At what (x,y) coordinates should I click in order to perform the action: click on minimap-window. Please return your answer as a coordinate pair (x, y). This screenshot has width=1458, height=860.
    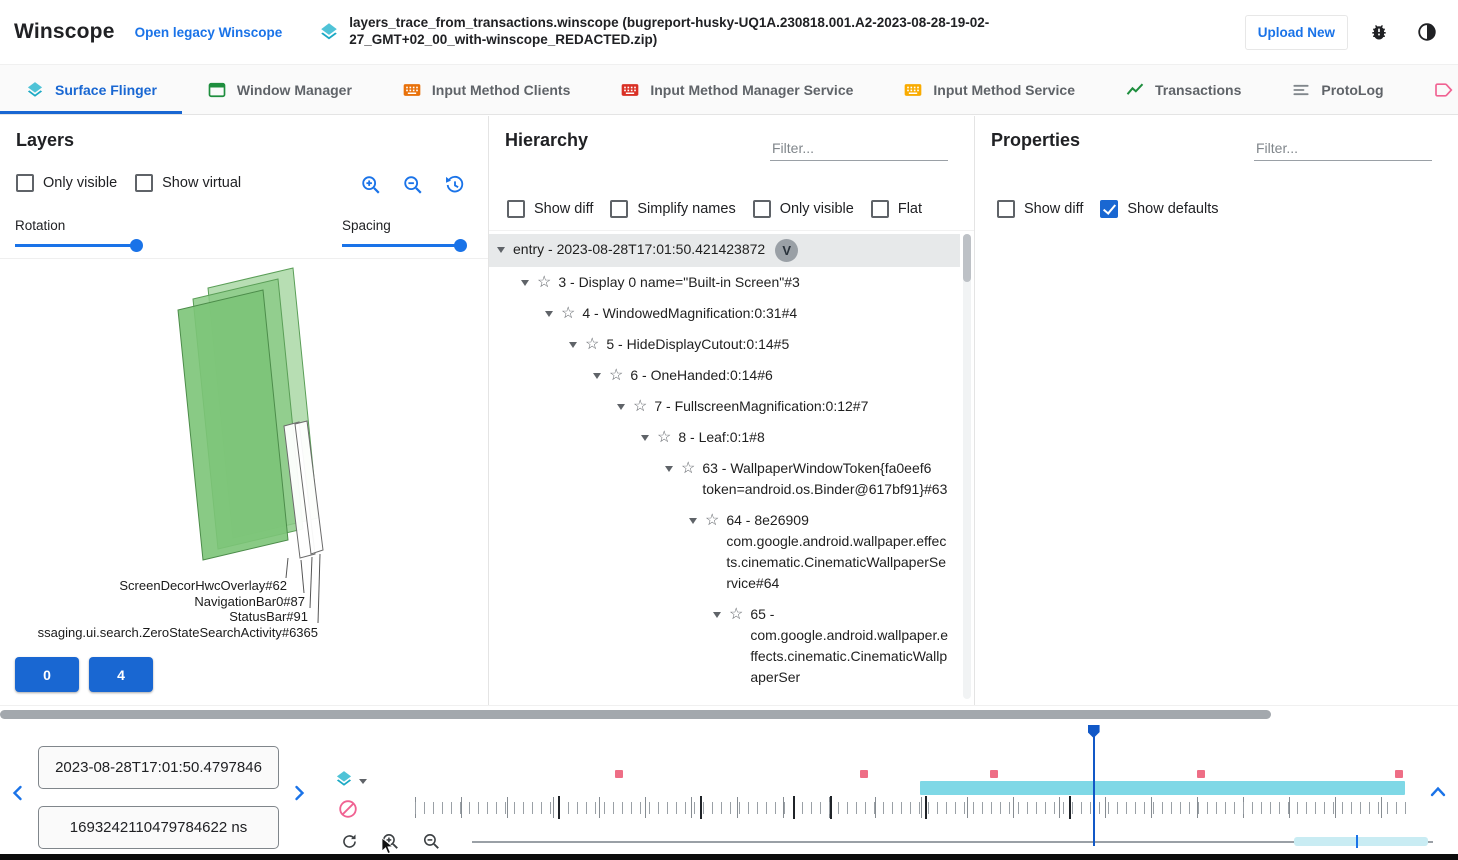
    Looking at the image, I should click on (1361, 841).